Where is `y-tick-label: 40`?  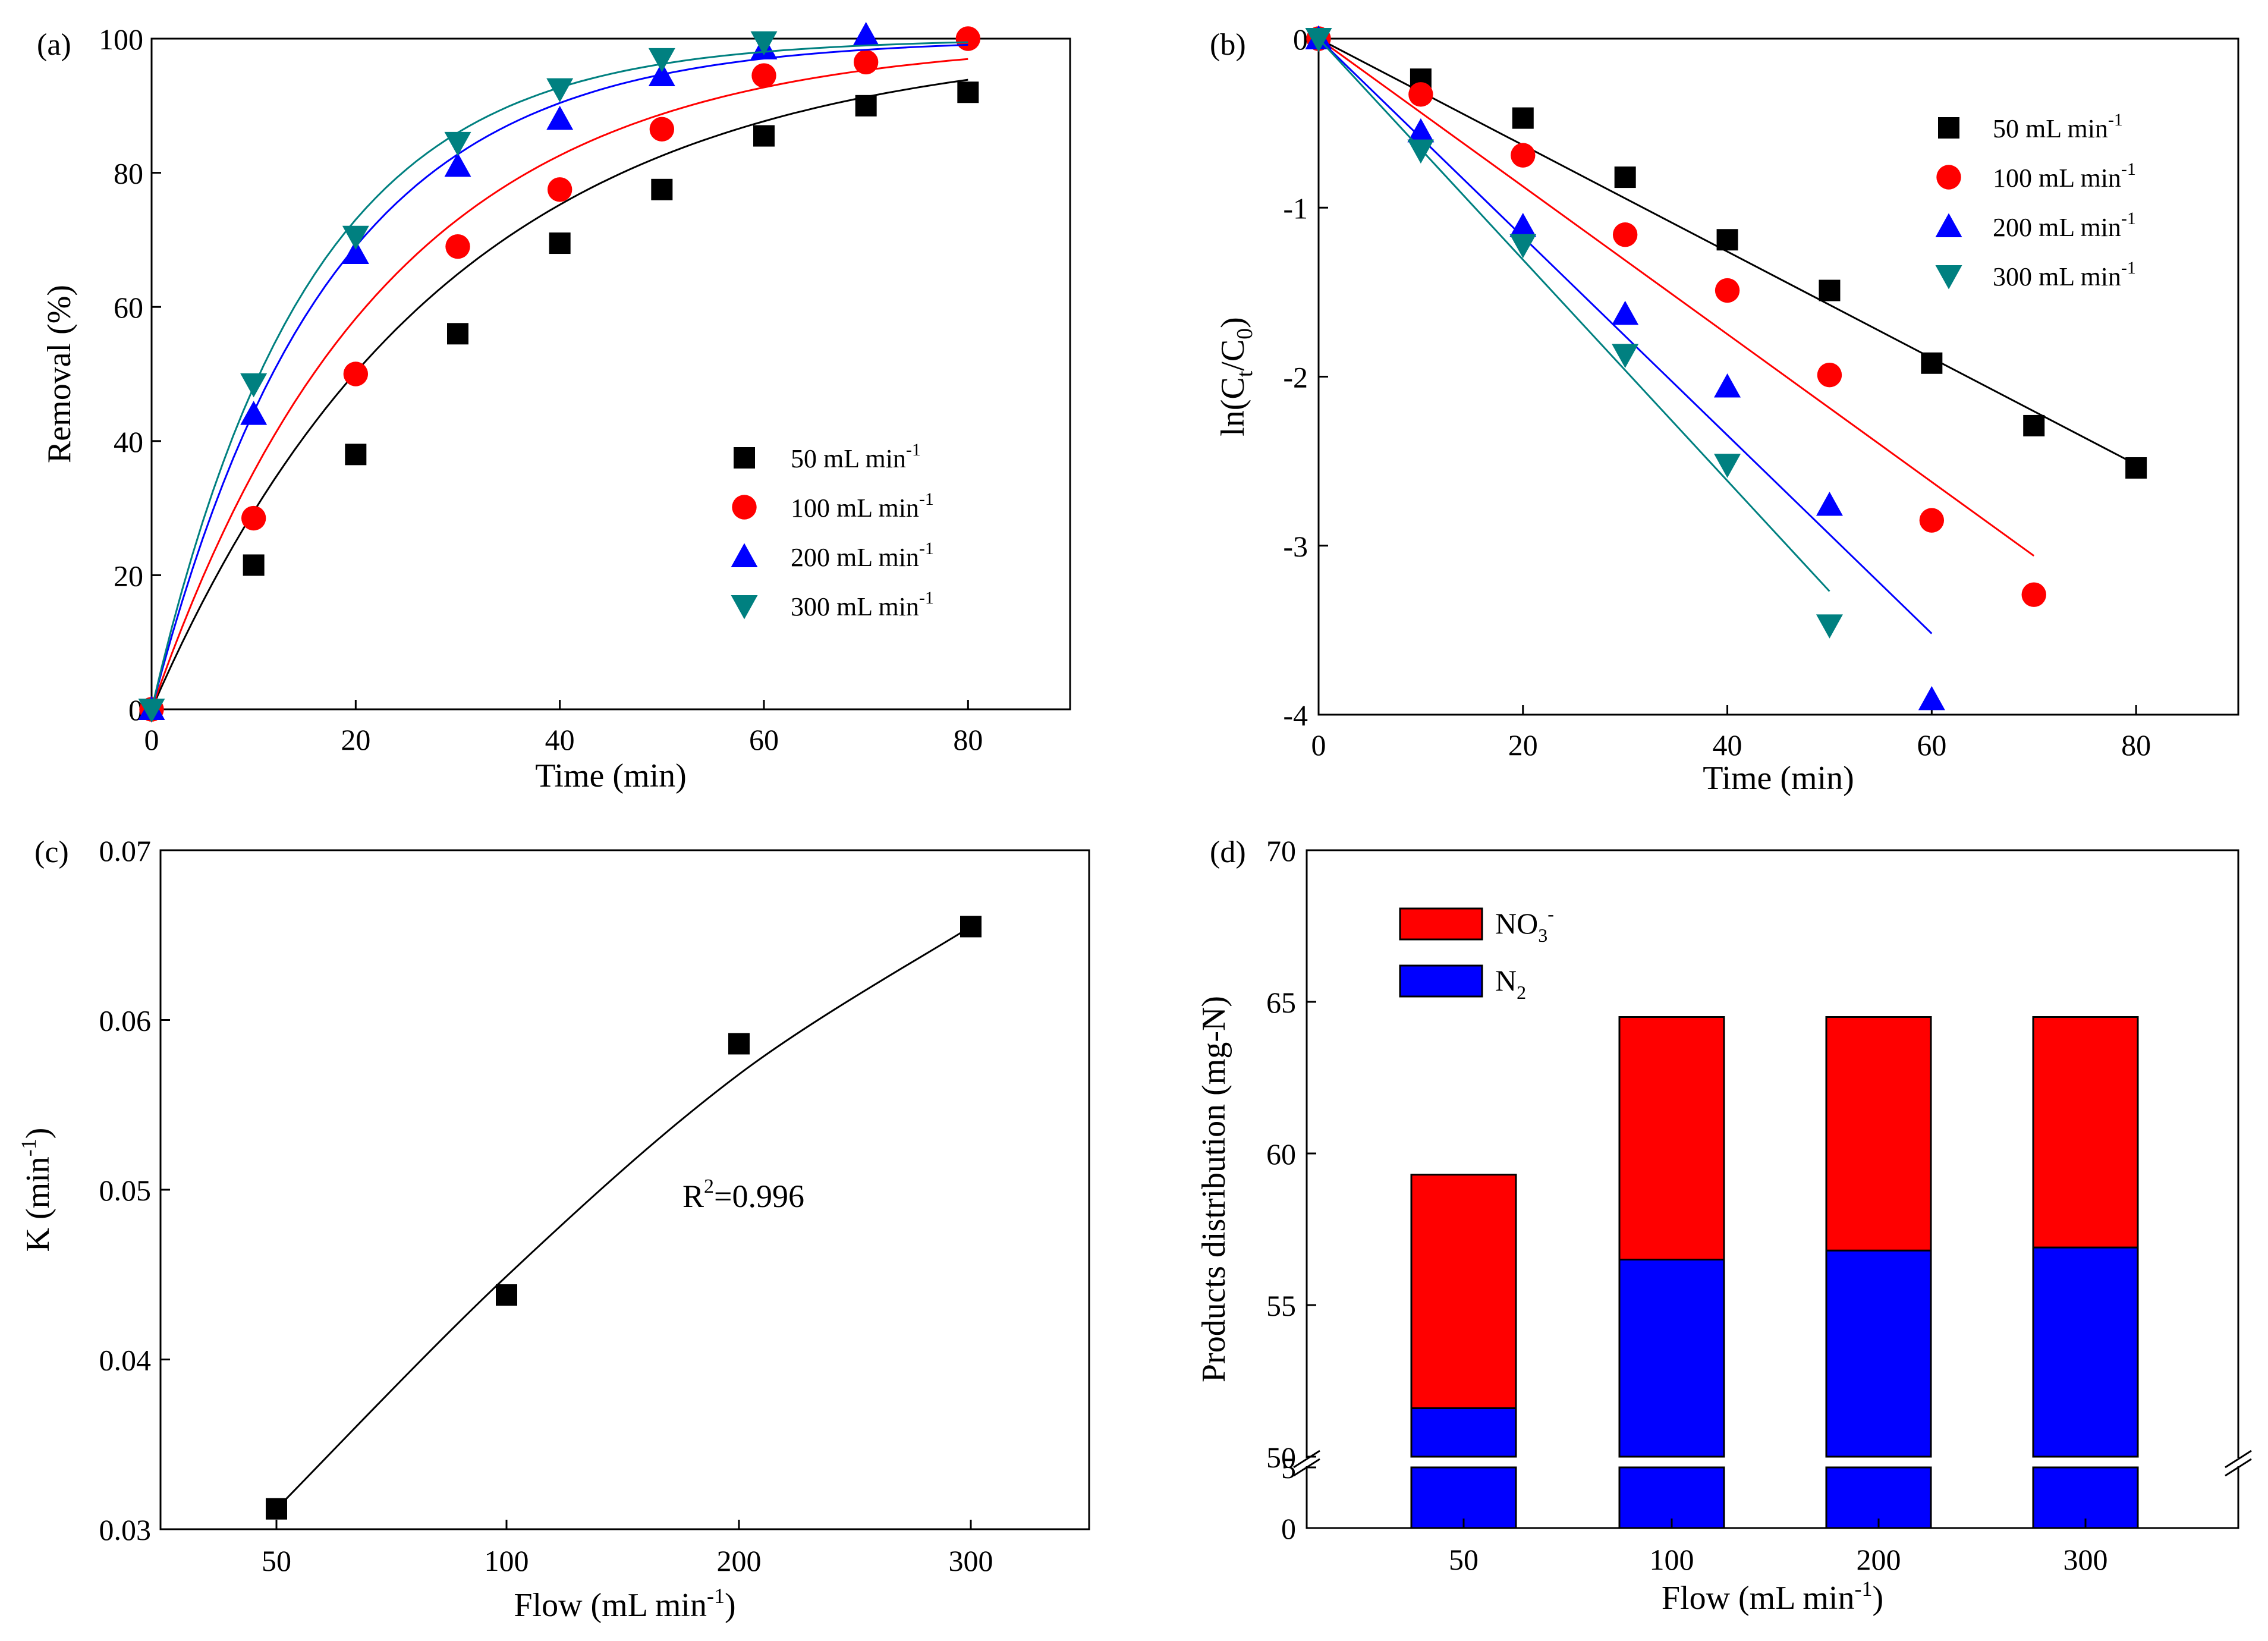 y-tick-label: 40 is located at coordinates (128, 441).